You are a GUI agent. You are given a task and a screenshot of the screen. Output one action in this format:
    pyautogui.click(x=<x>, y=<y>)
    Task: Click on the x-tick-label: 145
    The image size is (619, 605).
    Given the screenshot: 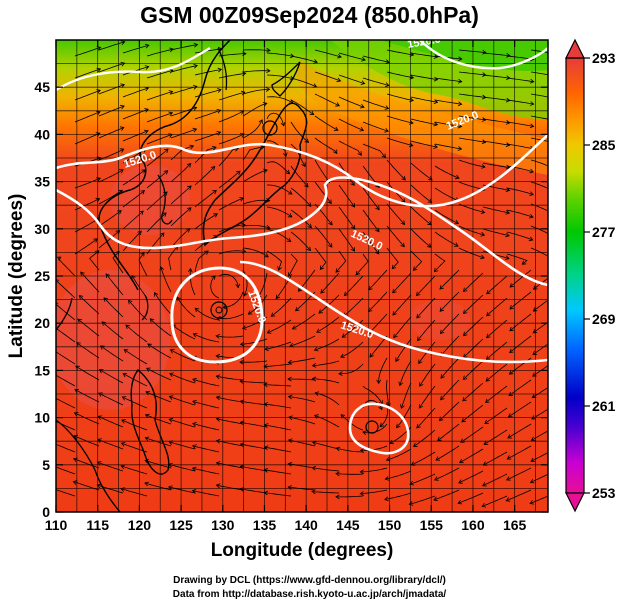 What is the action you would take?
    pyautogui.click(x=348, y=525)
    